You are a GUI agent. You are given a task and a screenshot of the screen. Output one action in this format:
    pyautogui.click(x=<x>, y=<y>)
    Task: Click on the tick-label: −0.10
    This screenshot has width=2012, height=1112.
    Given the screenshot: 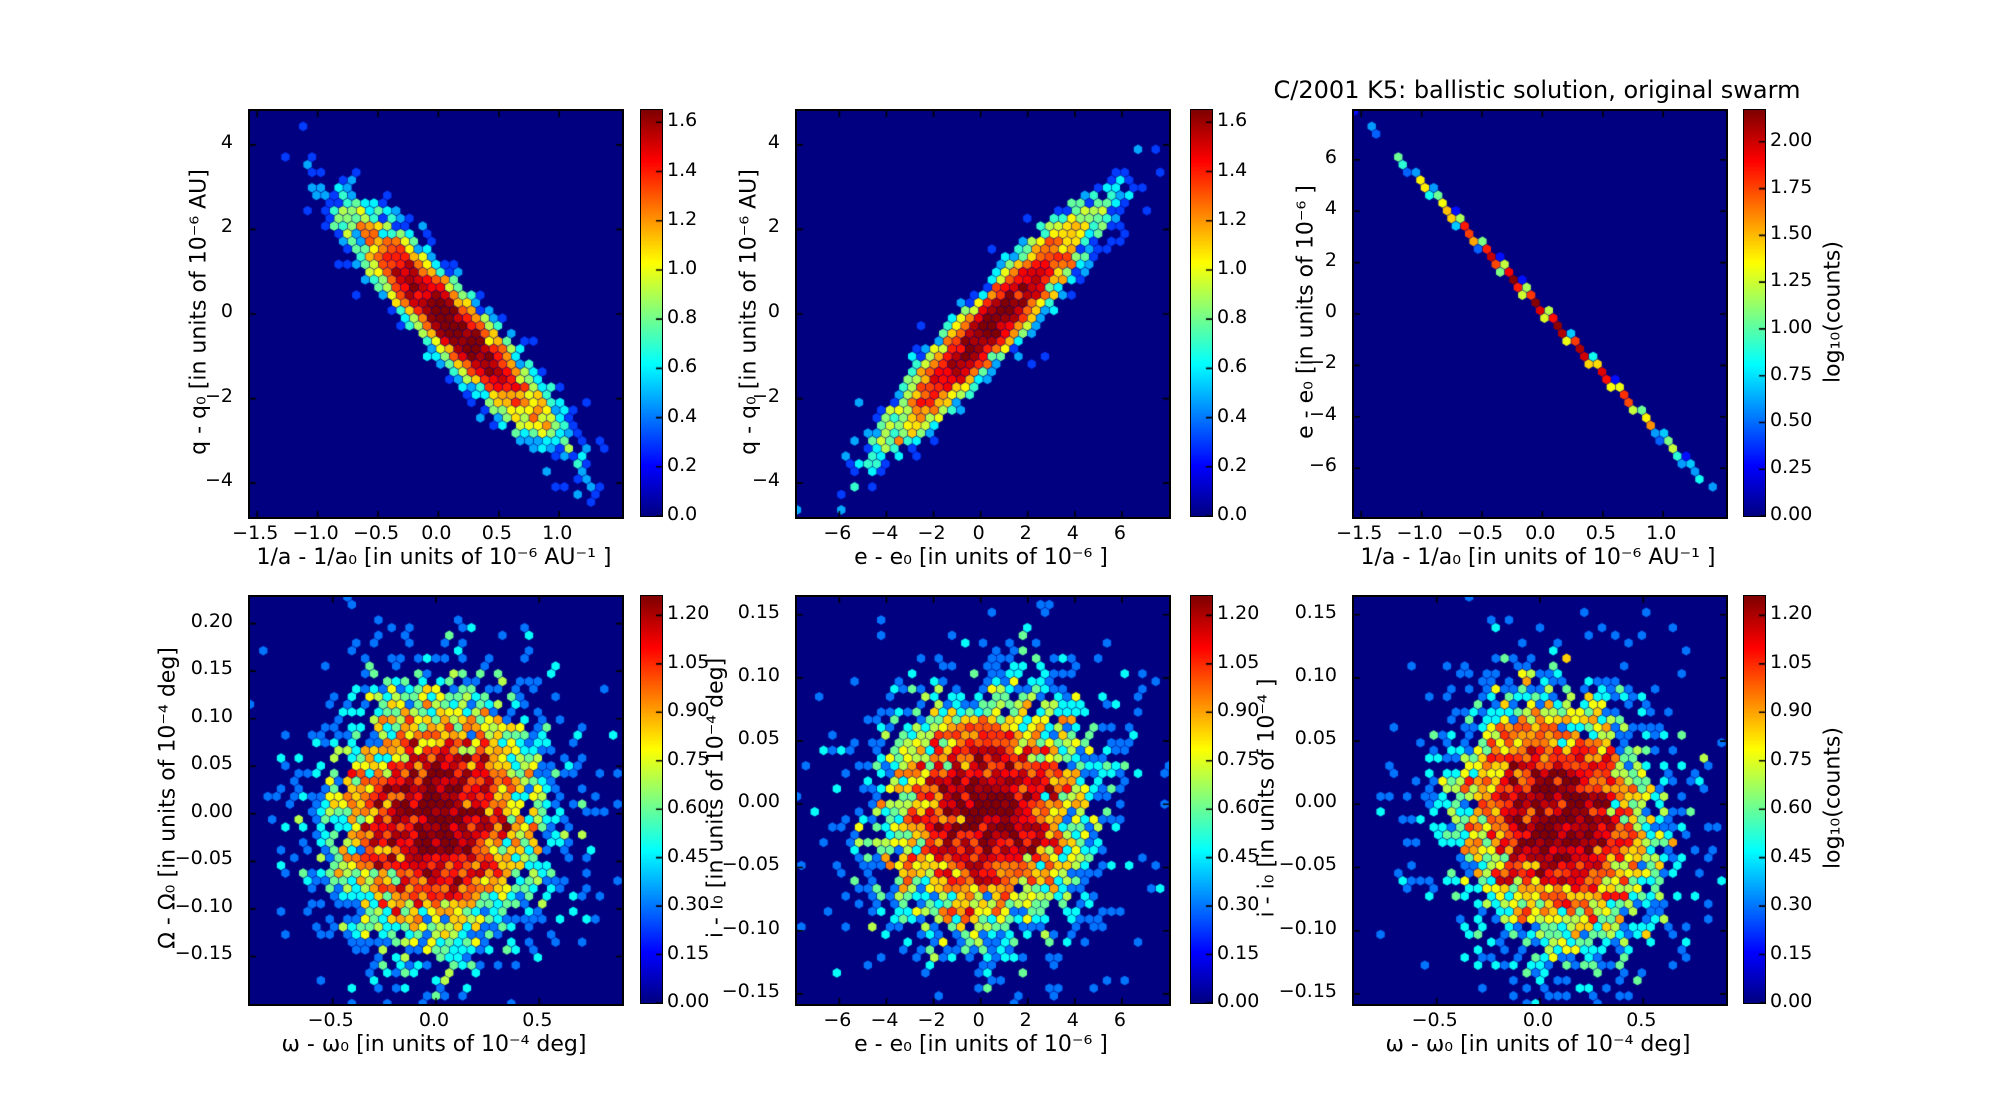 What is the action you would take?
    pyautogui.click(x=203, y=905)
    